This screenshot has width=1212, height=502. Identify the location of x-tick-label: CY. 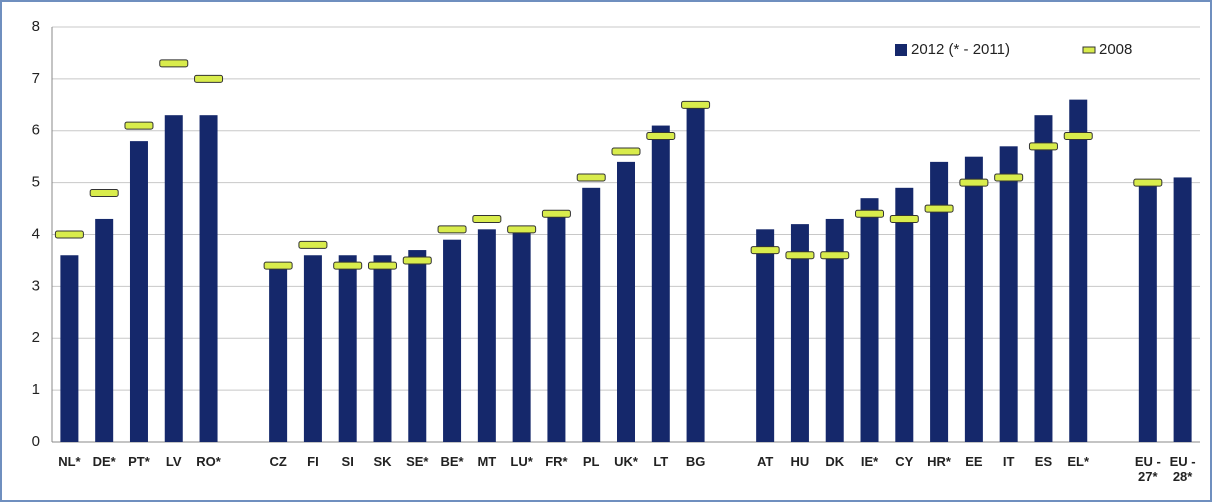
(904, 461).